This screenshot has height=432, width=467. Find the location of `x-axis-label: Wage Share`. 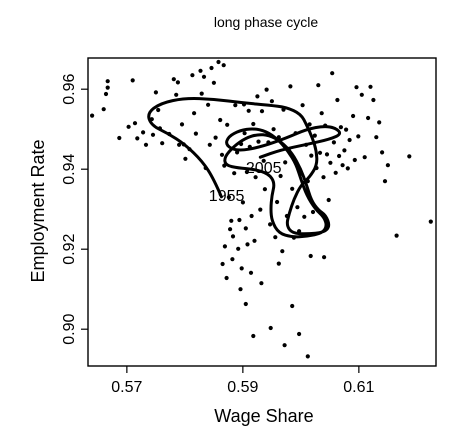

x-axis-label: Wage Share is located at coordinates (263, 416).